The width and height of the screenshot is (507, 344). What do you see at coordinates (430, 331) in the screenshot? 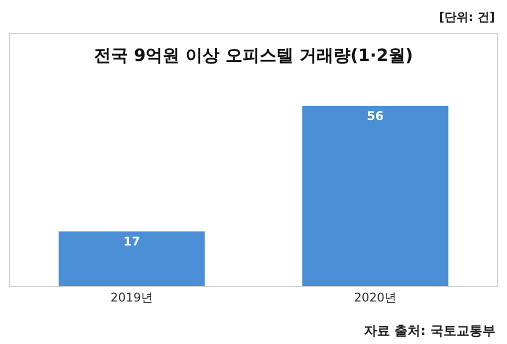
I see `text: 자료 출처: 국토교통부` at bounding box center [430, 331].